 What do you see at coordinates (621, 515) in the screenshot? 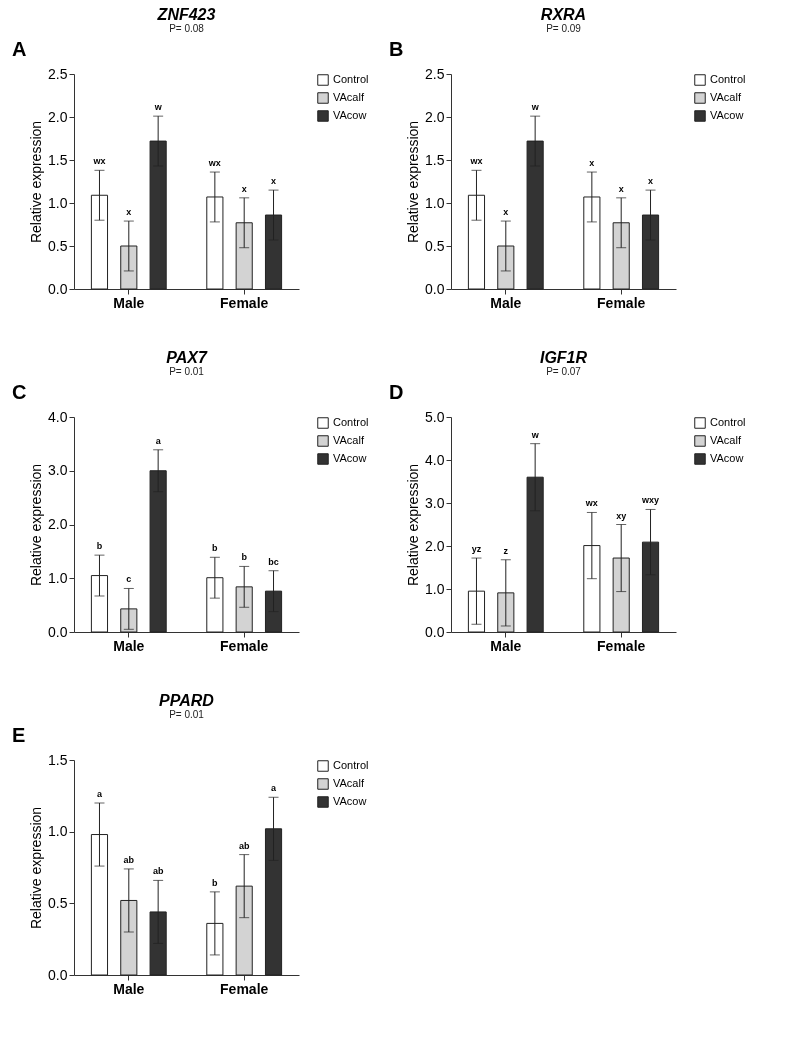
I see `annotation: xy` at bounding box center [621, 515].